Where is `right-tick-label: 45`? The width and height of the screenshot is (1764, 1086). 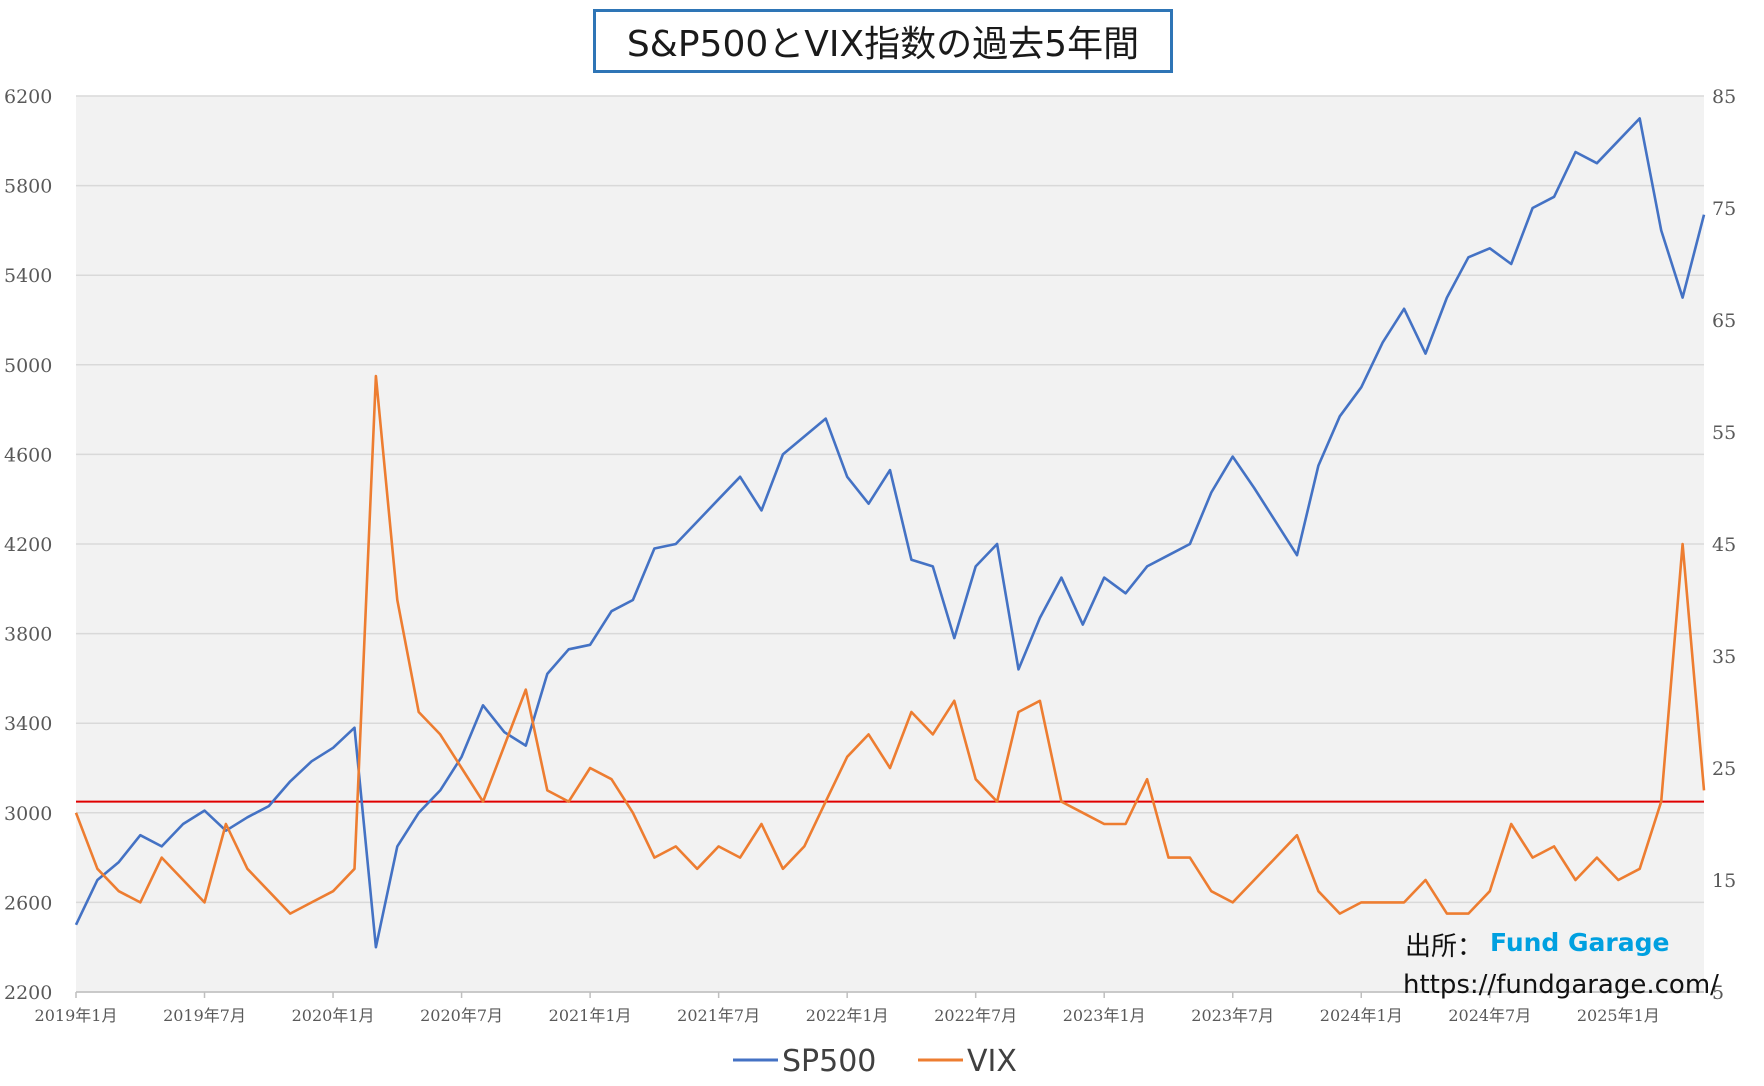 right-tick-label: 45 is located at coordinates (1724, 545).